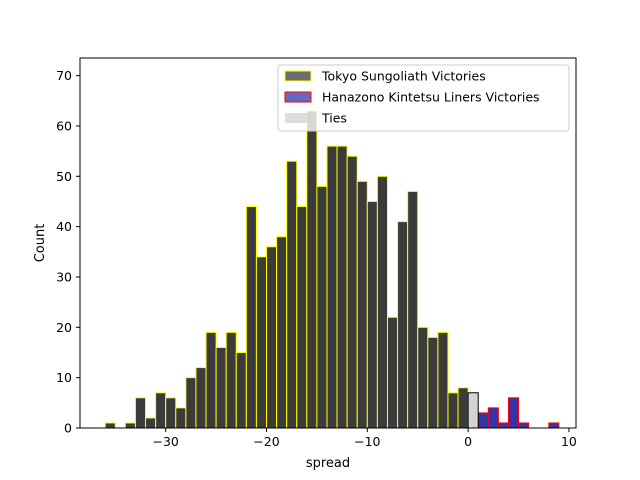 The image size is (640, 480). Describe the element at coordinates (64, 75) in the screenshot. I see `y-tick-label: 70` at that location.